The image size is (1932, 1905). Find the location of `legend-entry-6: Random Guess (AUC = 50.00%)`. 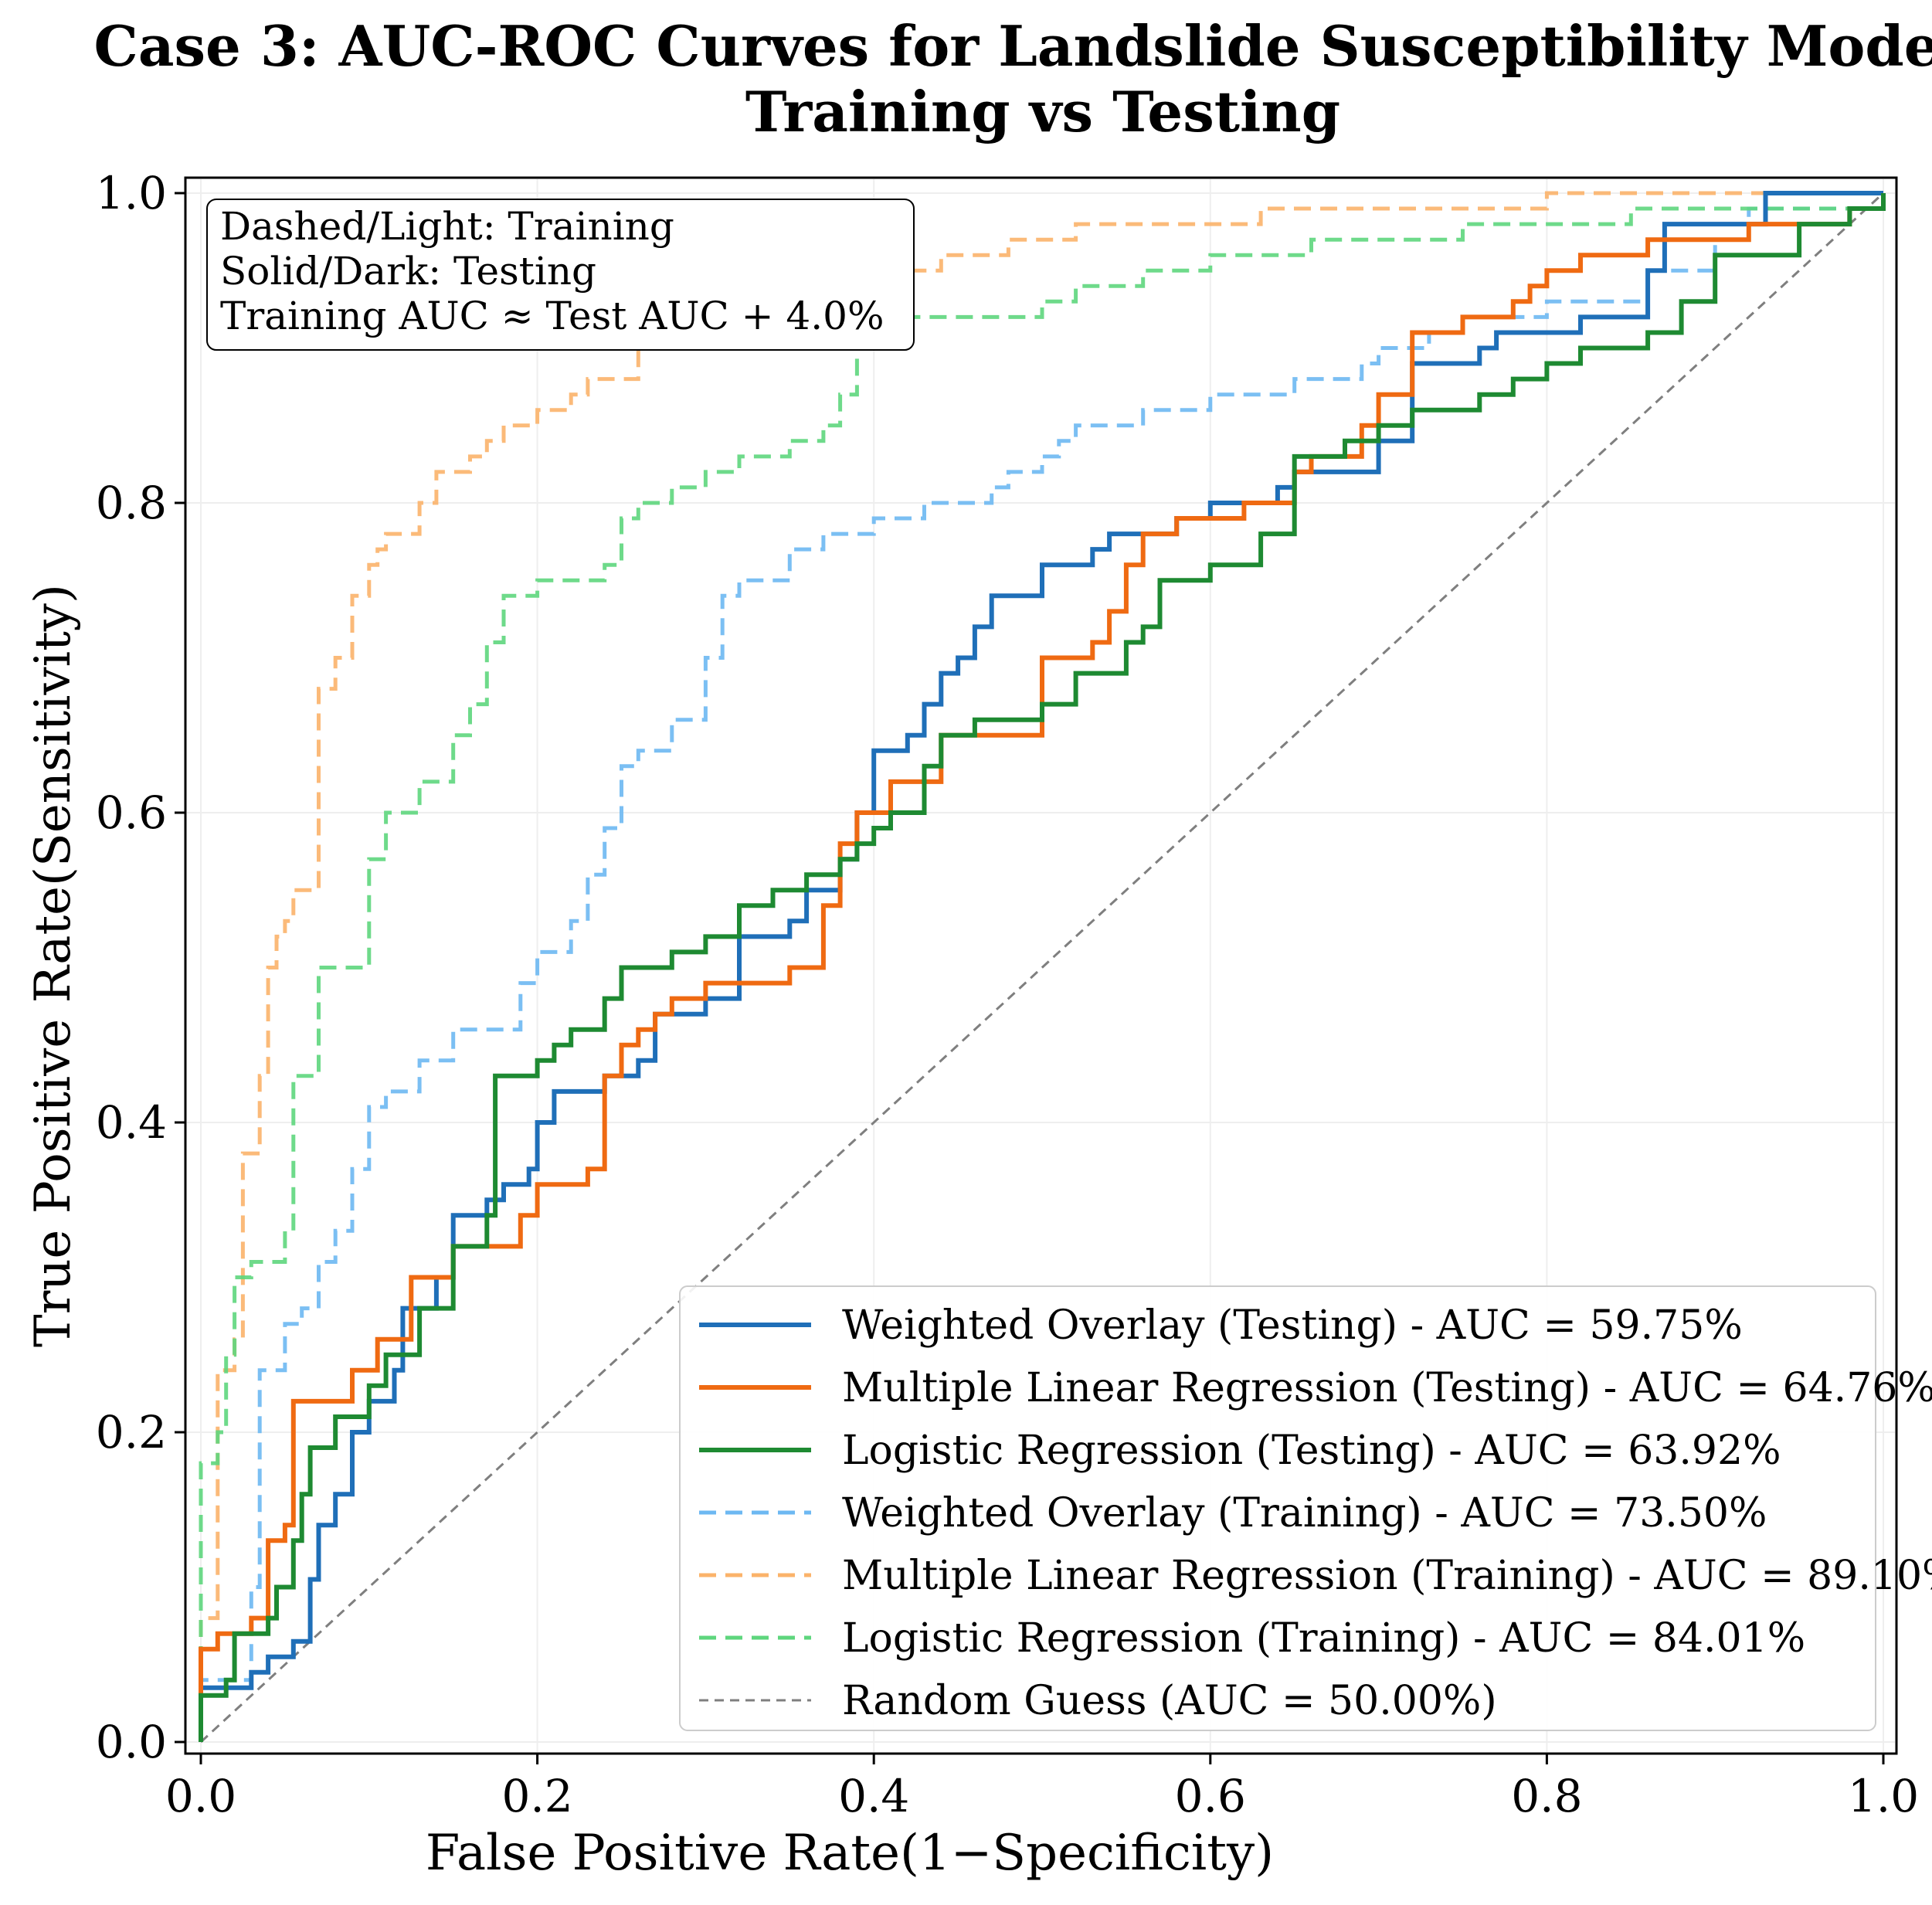

legend-entry-6: Random Guess (AUC = 50.00%) is located at coordinates (1169, 1701).